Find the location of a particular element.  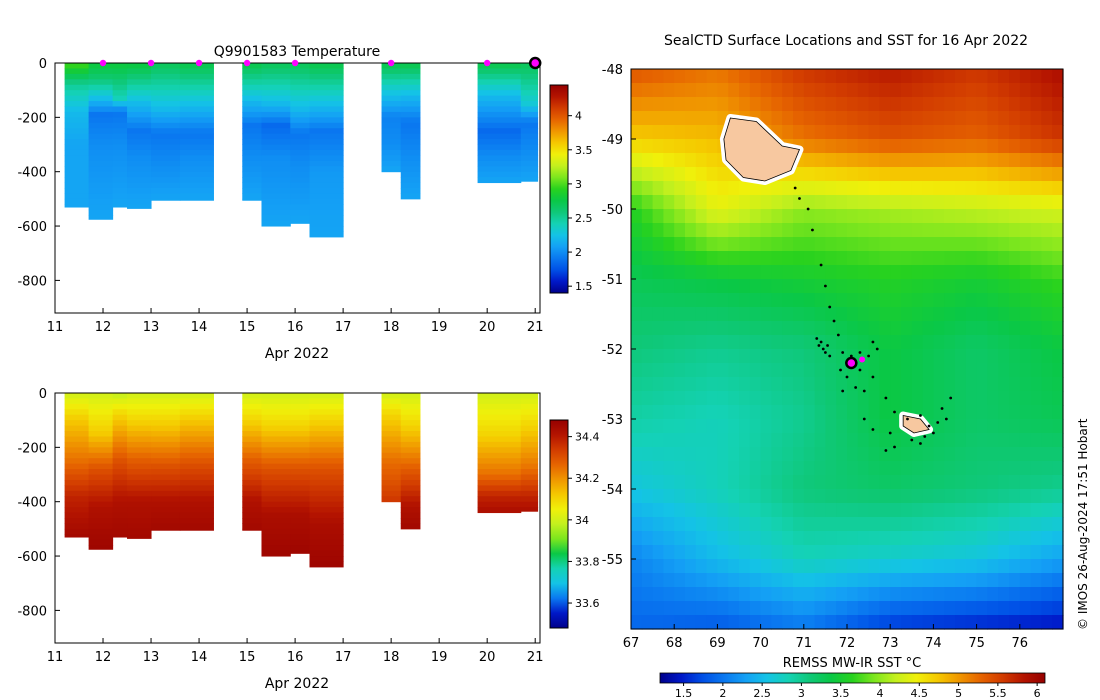

colorbar-tick-label: 33.8 is located at coordinates (587, 561).